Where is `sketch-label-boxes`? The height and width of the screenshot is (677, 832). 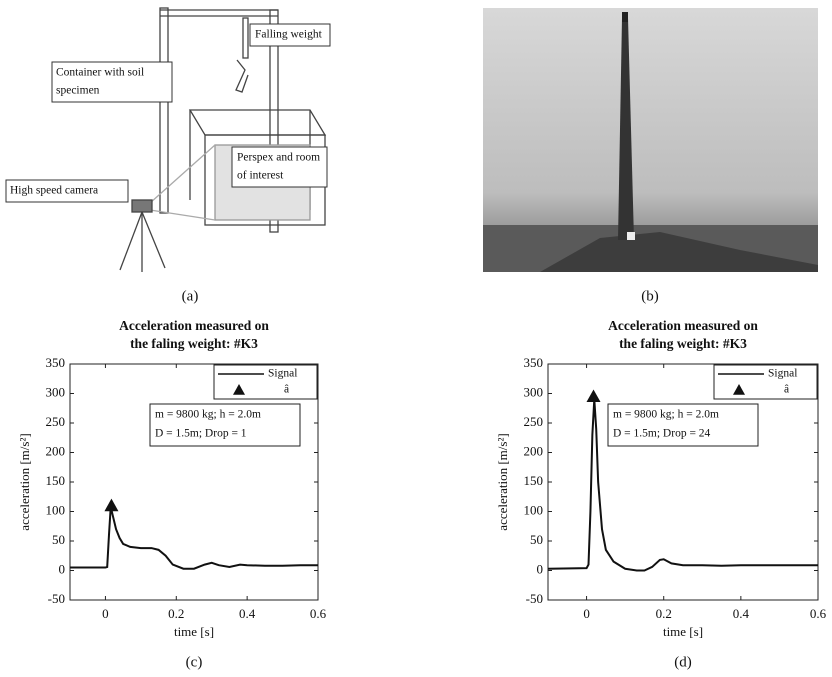 sketch-label-boxes is located at coordinates (168, 113).